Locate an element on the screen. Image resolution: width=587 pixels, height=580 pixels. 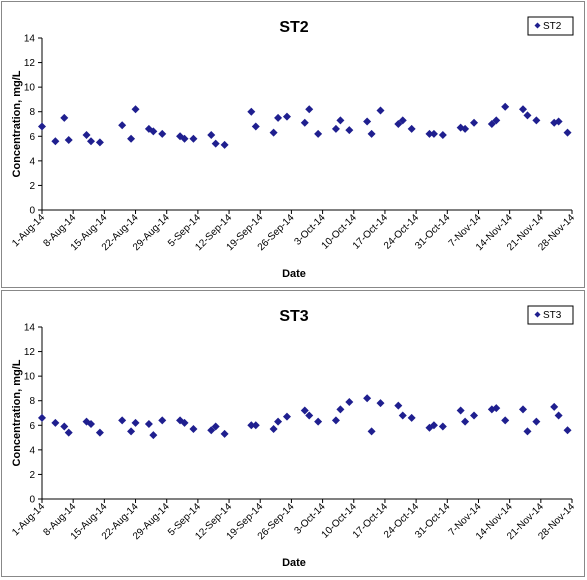
legend-label: ST3 is located at coordinates (552, 315).